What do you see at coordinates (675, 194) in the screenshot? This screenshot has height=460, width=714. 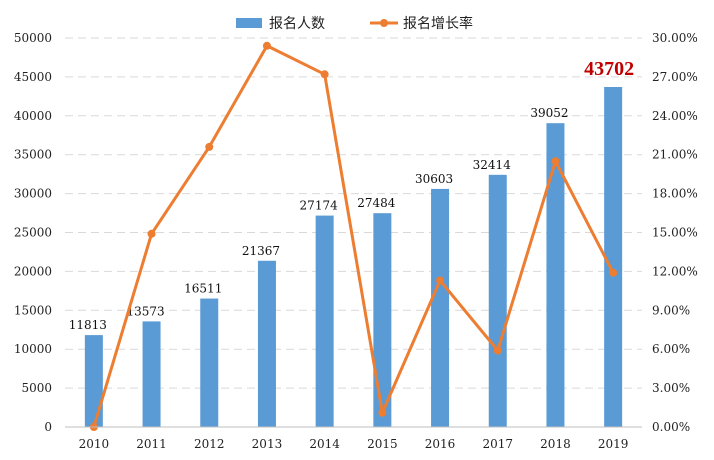 I see `y-tick-label-right: 18.00%` at bounding box center [675, 194].